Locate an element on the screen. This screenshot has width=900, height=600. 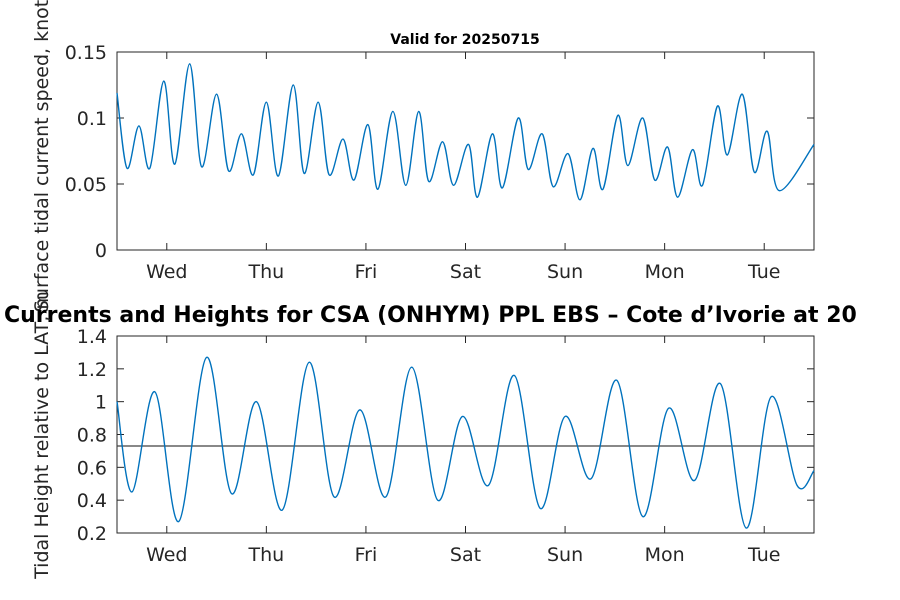
tidal-height-x-tick-label: Fri is located at coordinates (366, 555).